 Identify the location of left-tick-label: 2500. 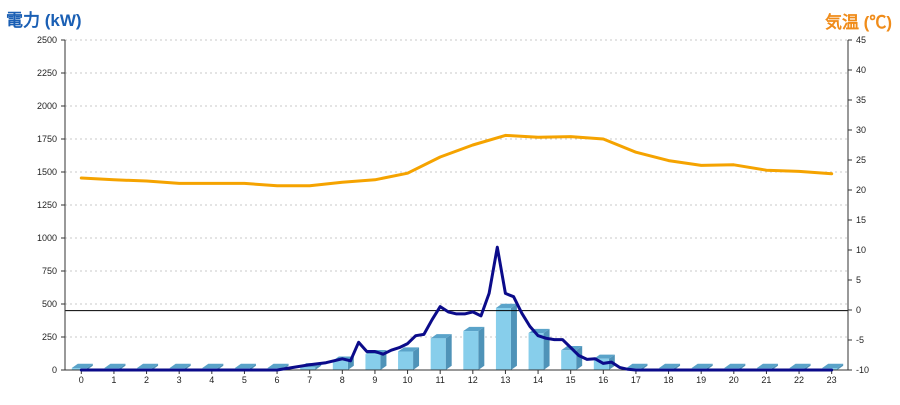
(47, 40).